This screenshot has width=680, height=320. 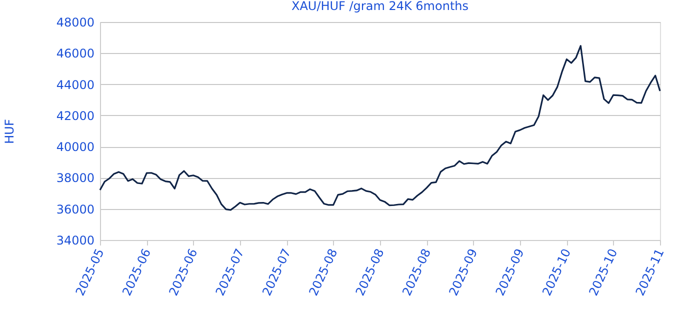 What do you see at coordinates (9, 131) in the screenshot?
I see `y-axis-title: HUF` at bounding box center [9, 131].